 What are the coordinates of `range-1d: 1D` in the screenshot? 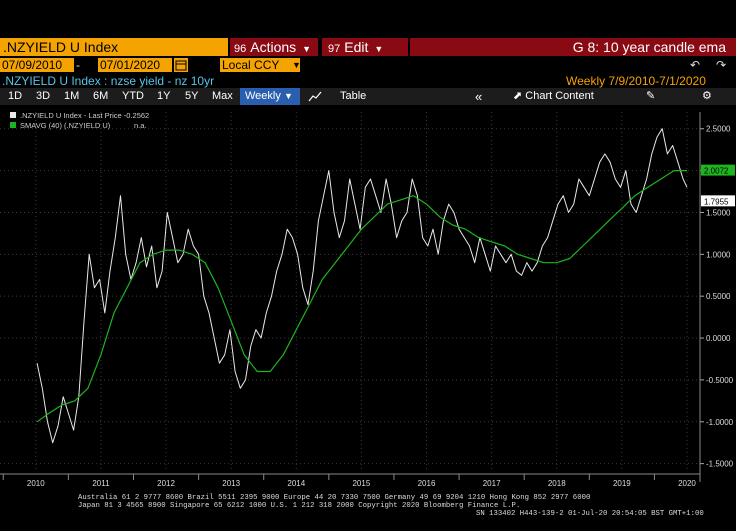 It's located at (15, 96).